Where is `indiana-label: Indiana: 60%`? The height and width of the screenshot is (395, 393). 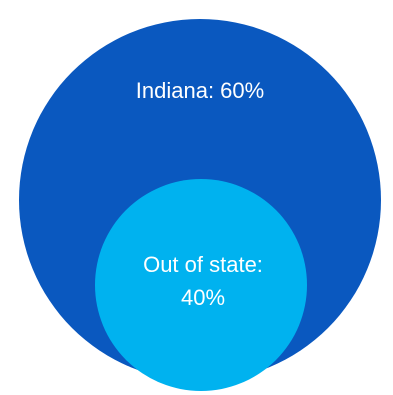 indiana-label: Indiana: 60% is located at coordinates (200, 90).